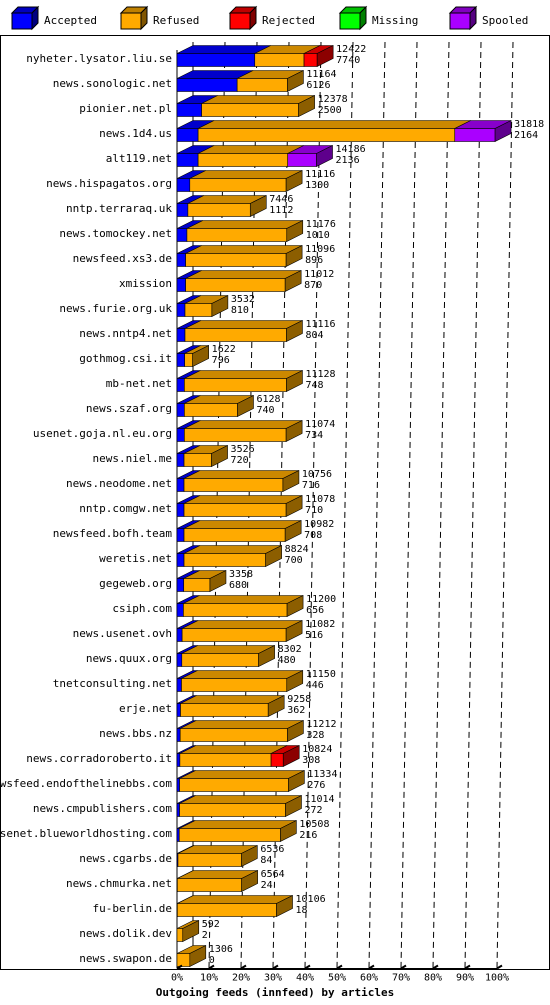 This screenshot has height=1005, width=550. Describe the element at coordinates (119, 483) in the screenshot. I see `row-label: news.neodome.net` at that location.